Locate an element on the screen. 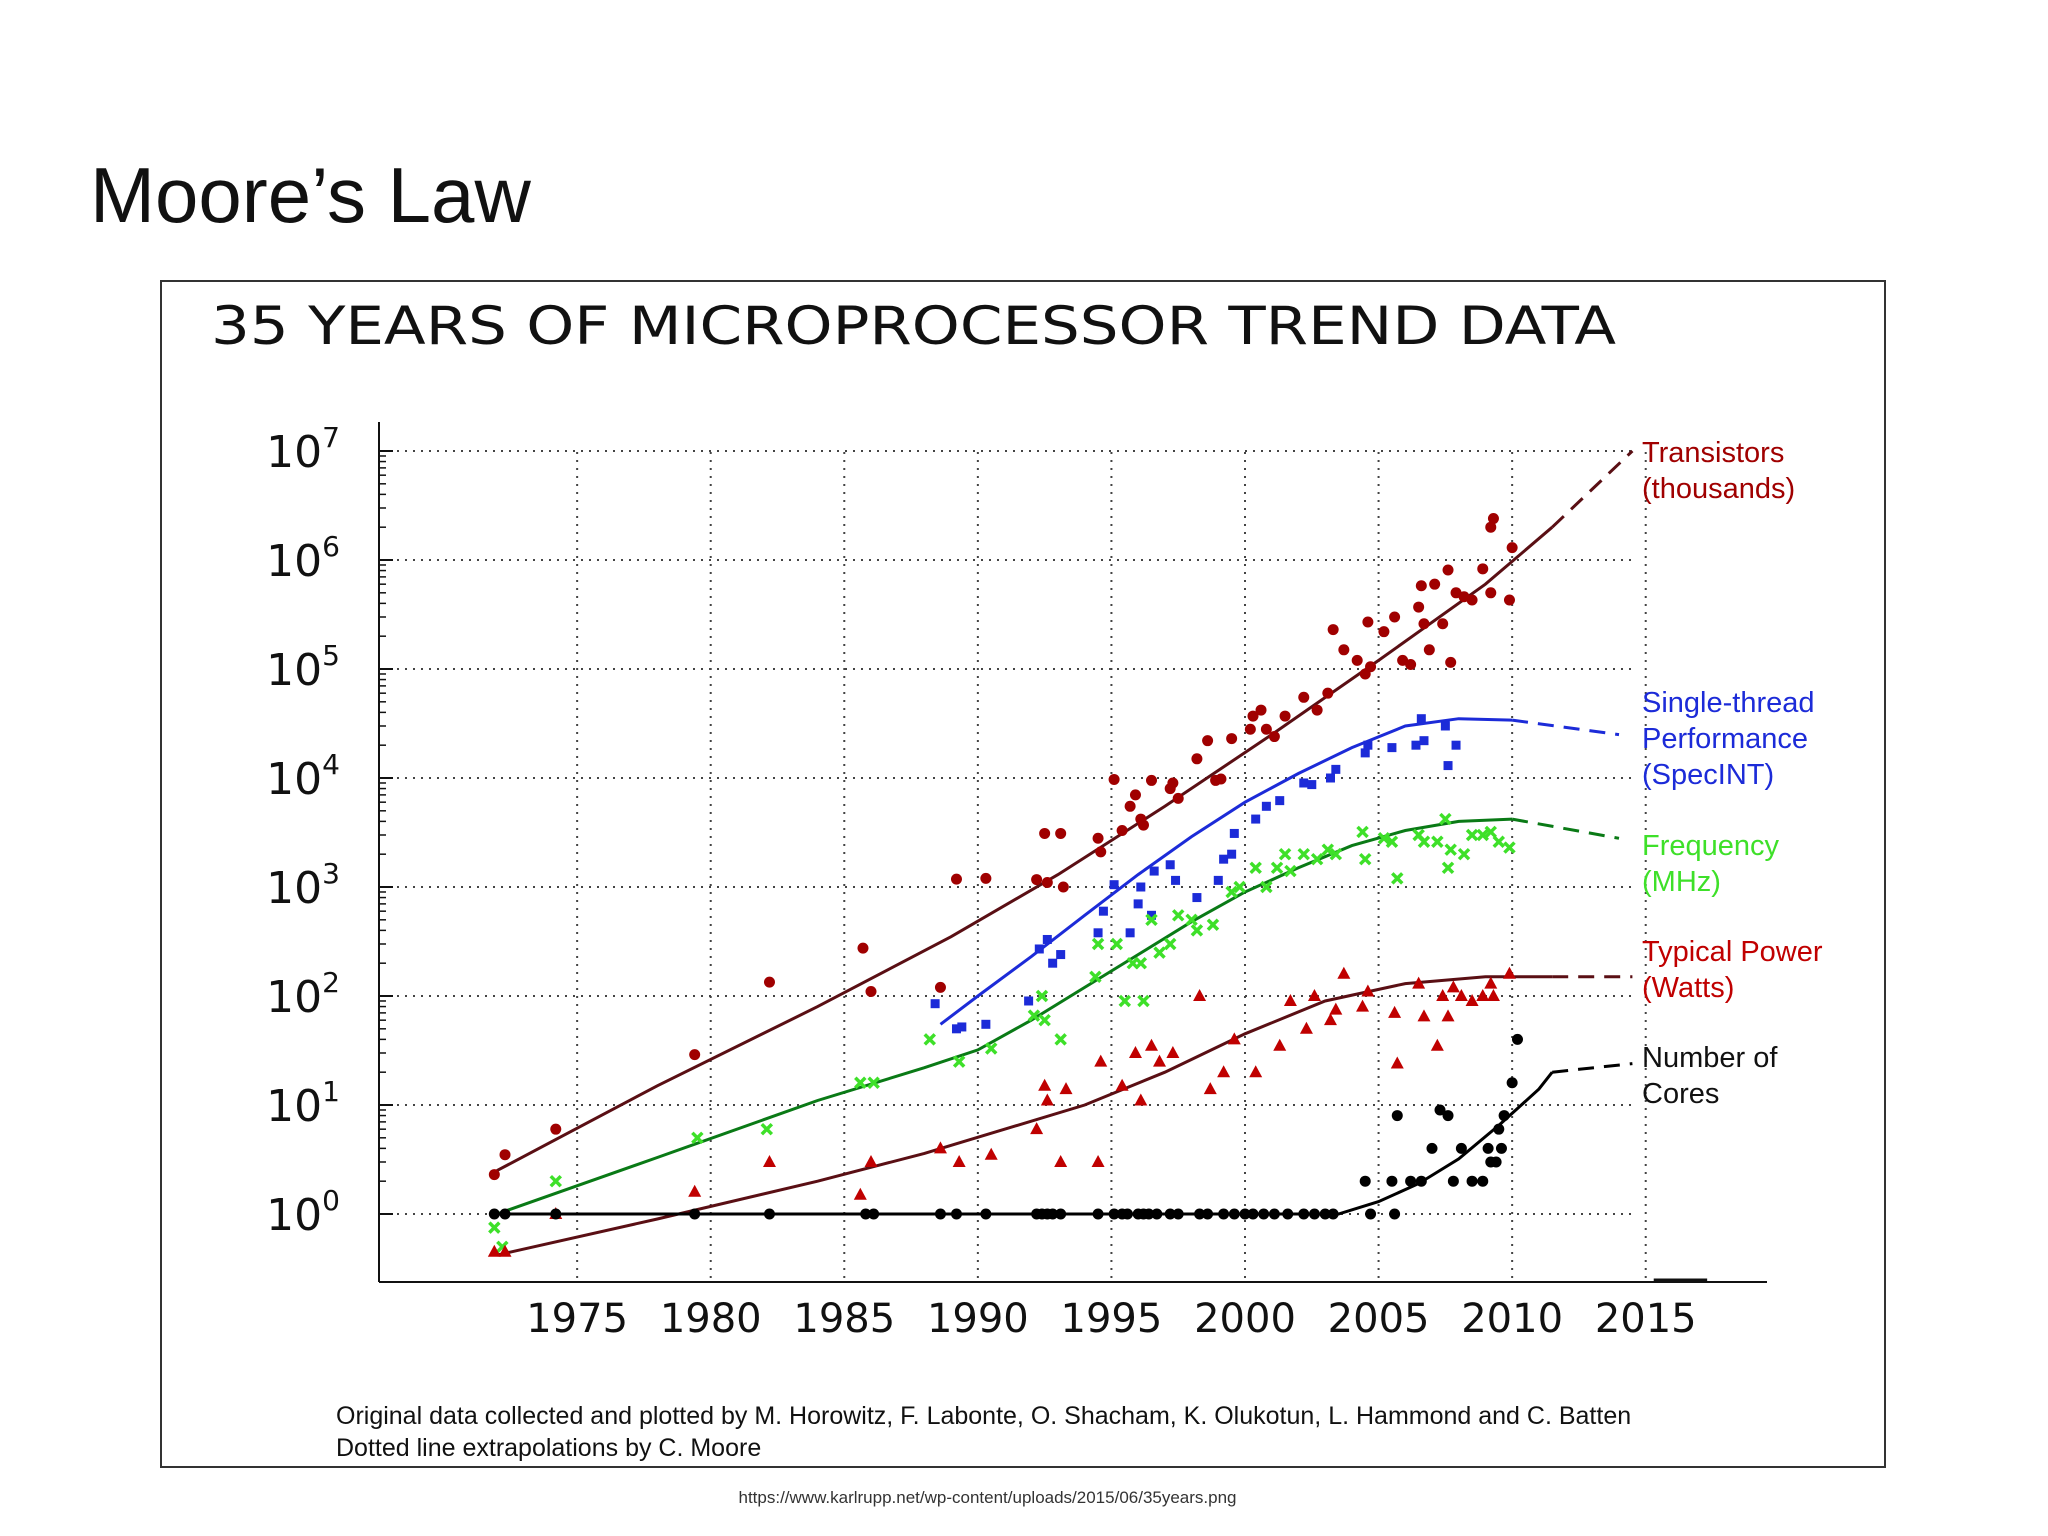 This screenshot has width=2048, height=1536. legend-entry: Transistors is located at coordinates (1713, 453).